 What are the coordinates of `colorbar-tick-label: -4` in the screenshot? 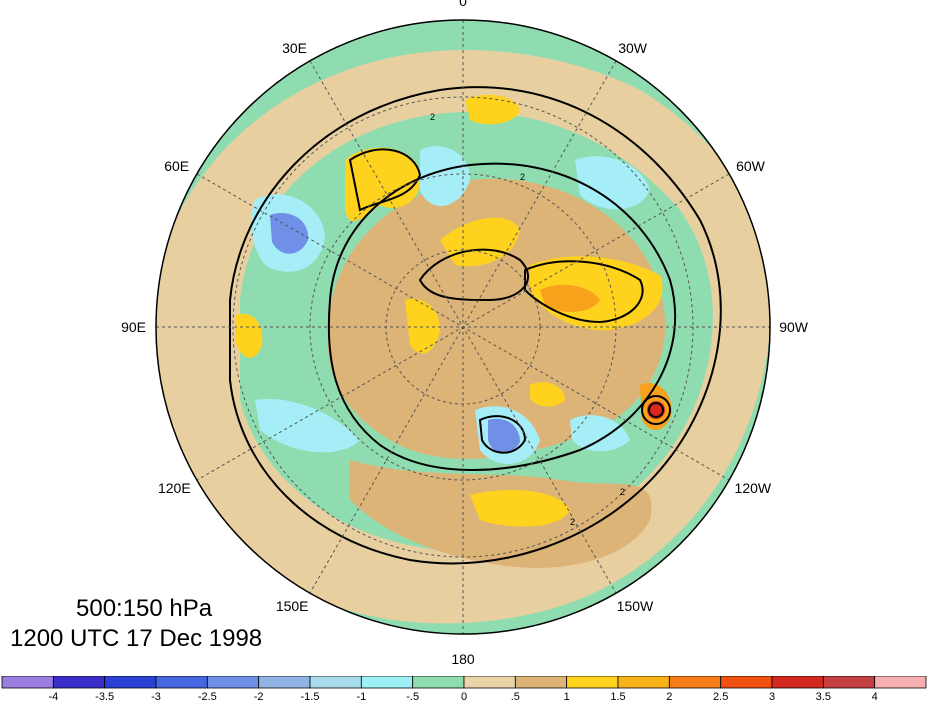 It's located at (53, 696).